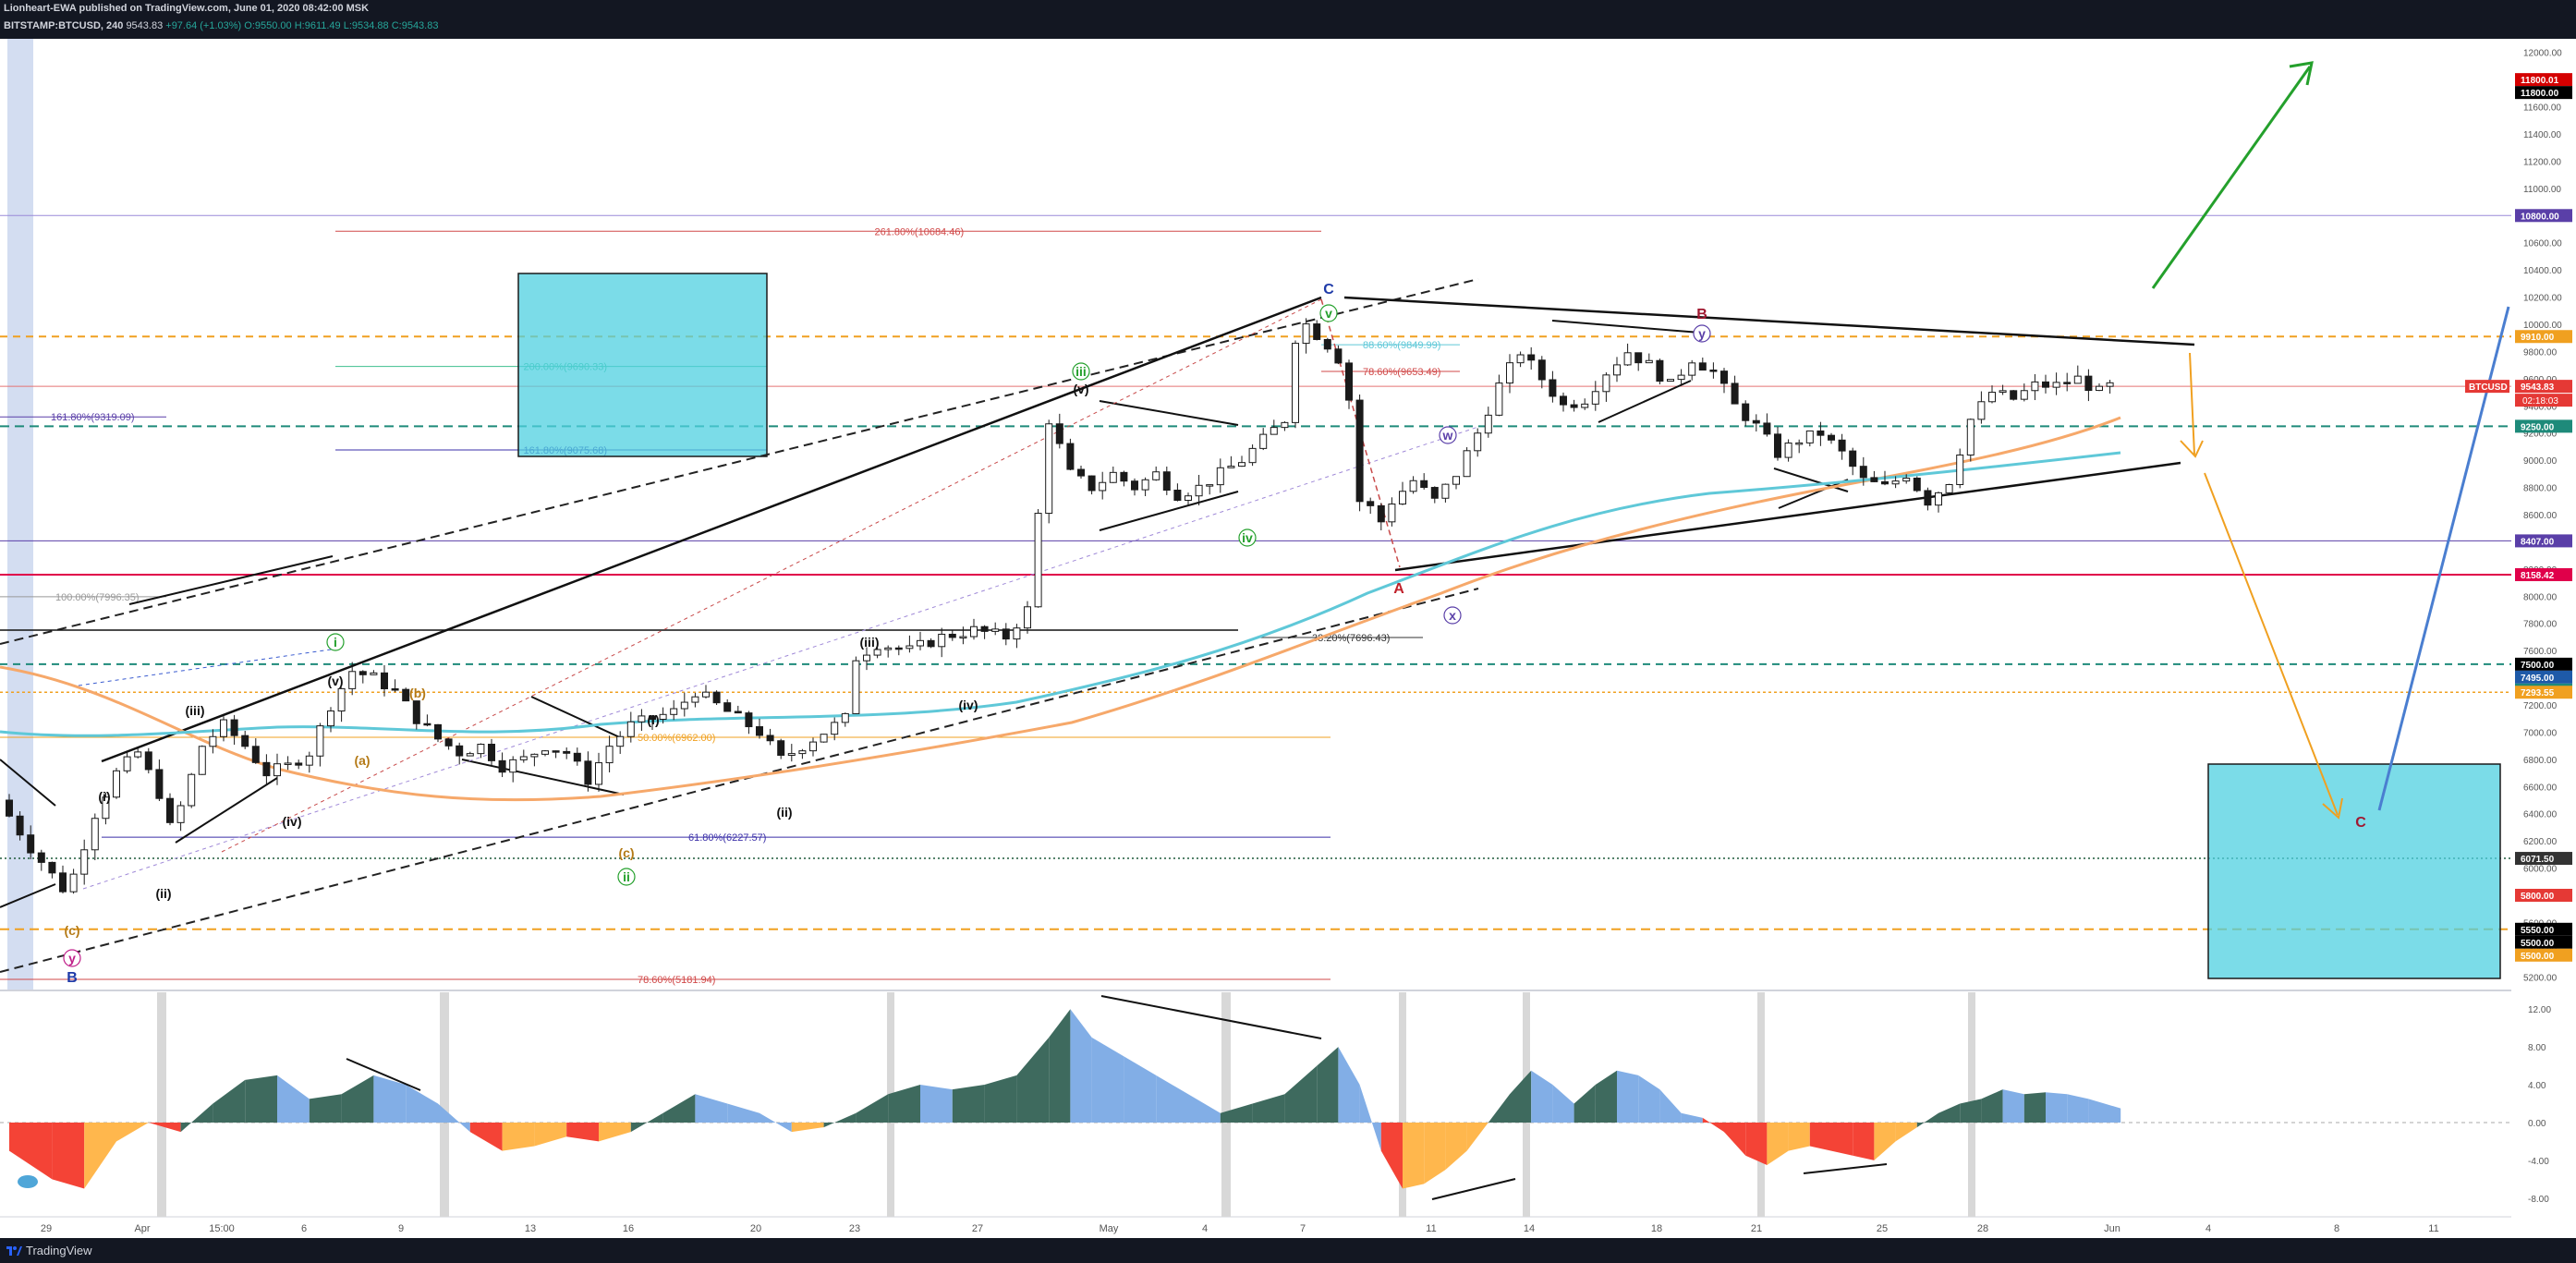 The height and width of the screenshot is (1263, 2576). I want to click on level-price-tag-label: 6071.50, so click(2538, 860).